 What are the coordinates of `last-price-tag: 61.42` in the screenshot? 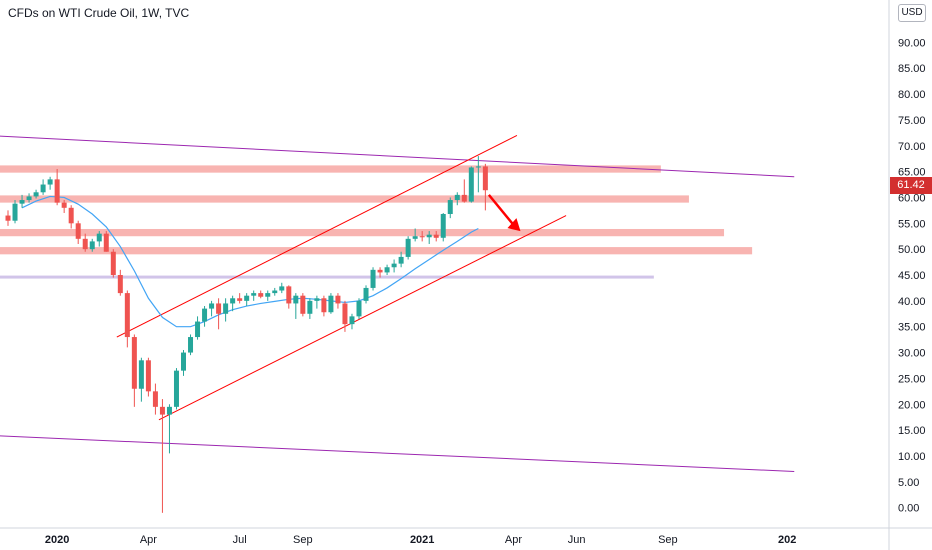 It's located at (911, 185).